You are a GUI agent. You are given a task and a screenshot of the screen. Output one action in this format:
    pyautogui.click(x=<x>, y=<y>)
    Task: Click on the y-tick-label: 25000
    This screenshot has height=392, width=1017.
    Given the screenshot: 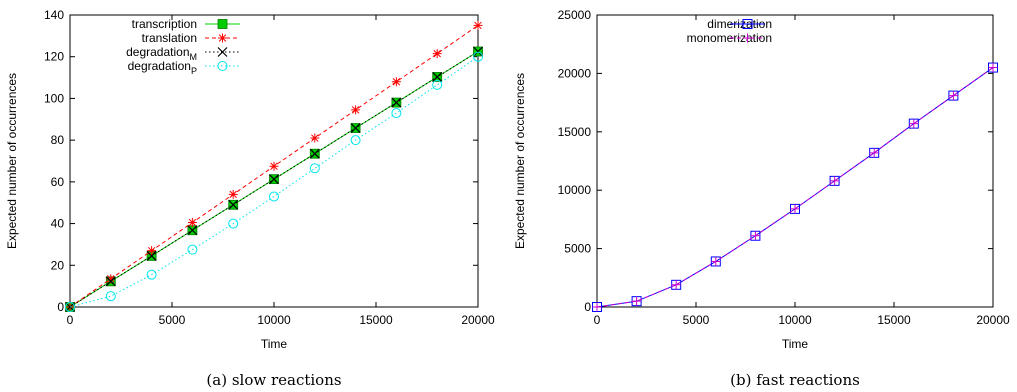 What is the action you would take?
    pyautogui.click(x=575, y=15)
    